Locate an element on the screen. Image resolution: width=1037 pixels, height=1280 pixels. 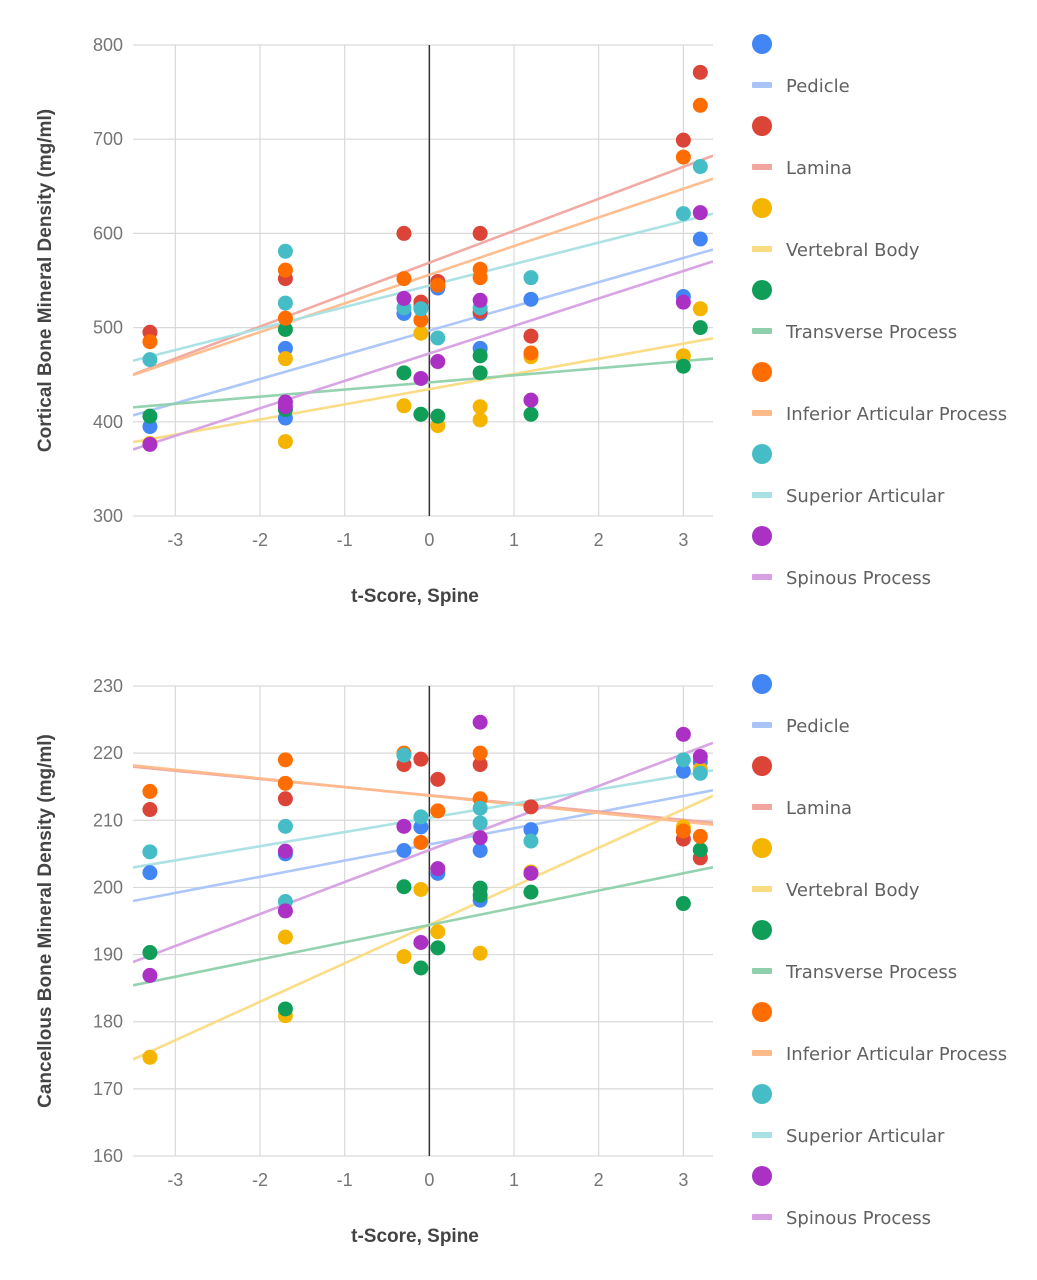
y-tick-label: 500 is located at coordinates (108, 328).